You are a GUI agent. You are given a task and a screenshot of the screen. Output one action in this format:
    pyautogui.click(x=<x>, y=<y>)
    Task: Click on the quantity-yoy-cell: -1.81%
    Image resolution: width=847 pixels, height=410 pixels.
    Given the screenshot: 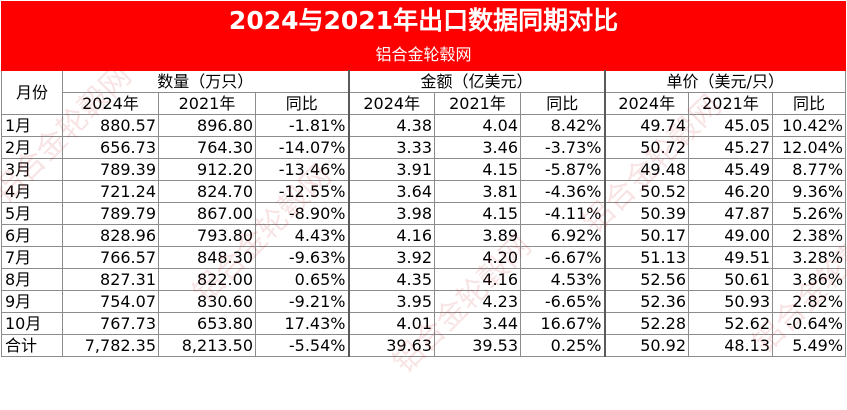 What is the action you would take?
    pyautogui.click(x=302, y=125)
    